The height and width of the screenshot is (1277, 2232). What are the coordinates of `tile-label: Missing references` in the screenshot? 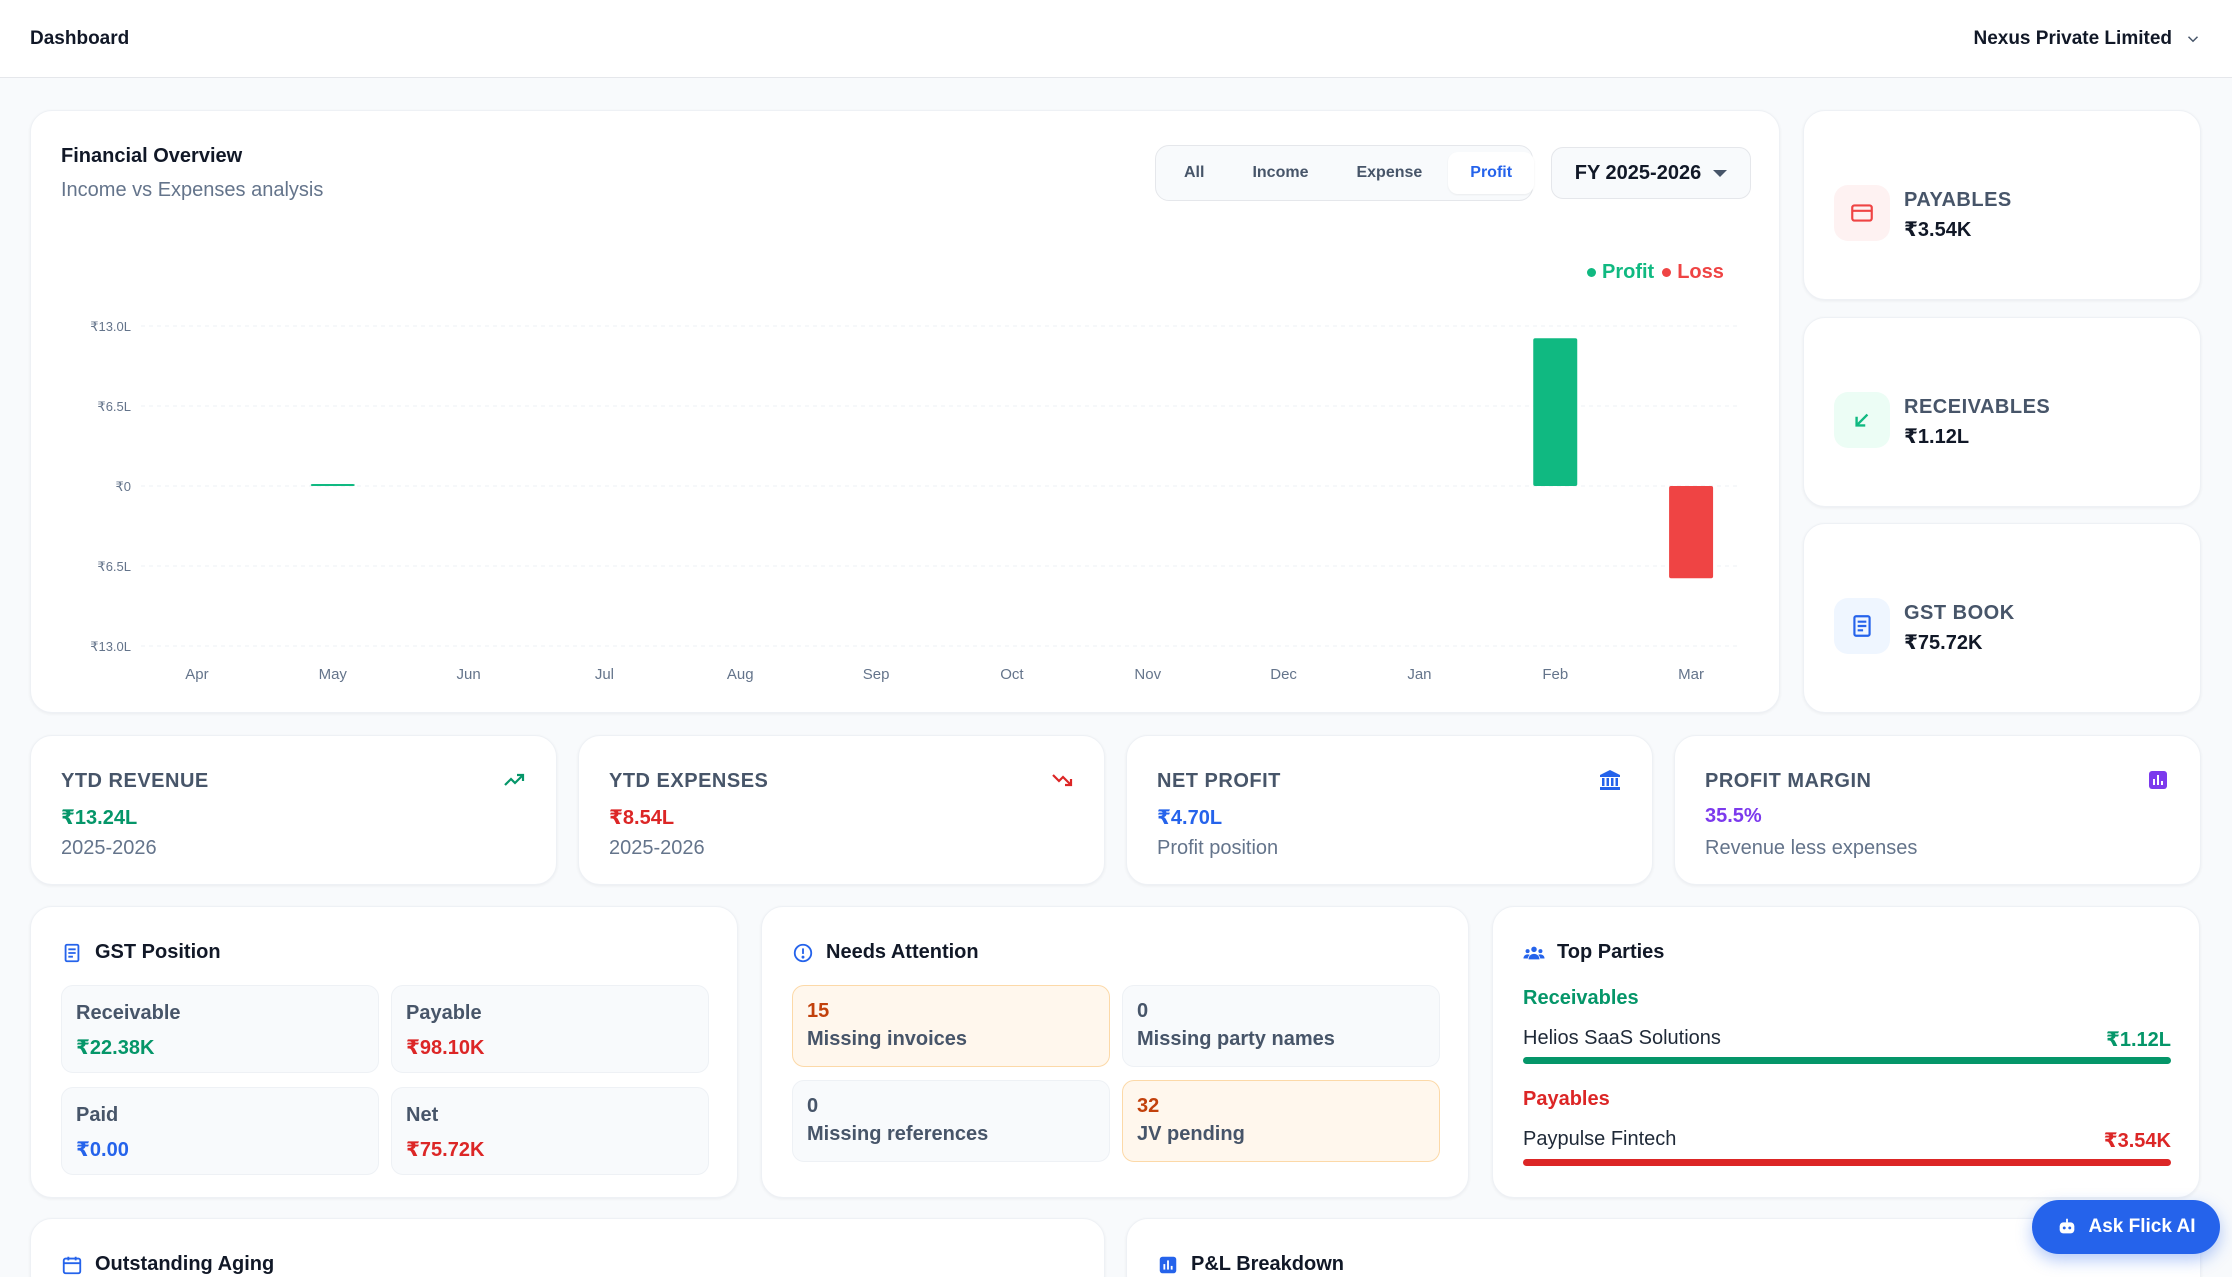 It's located at (898, 1134).